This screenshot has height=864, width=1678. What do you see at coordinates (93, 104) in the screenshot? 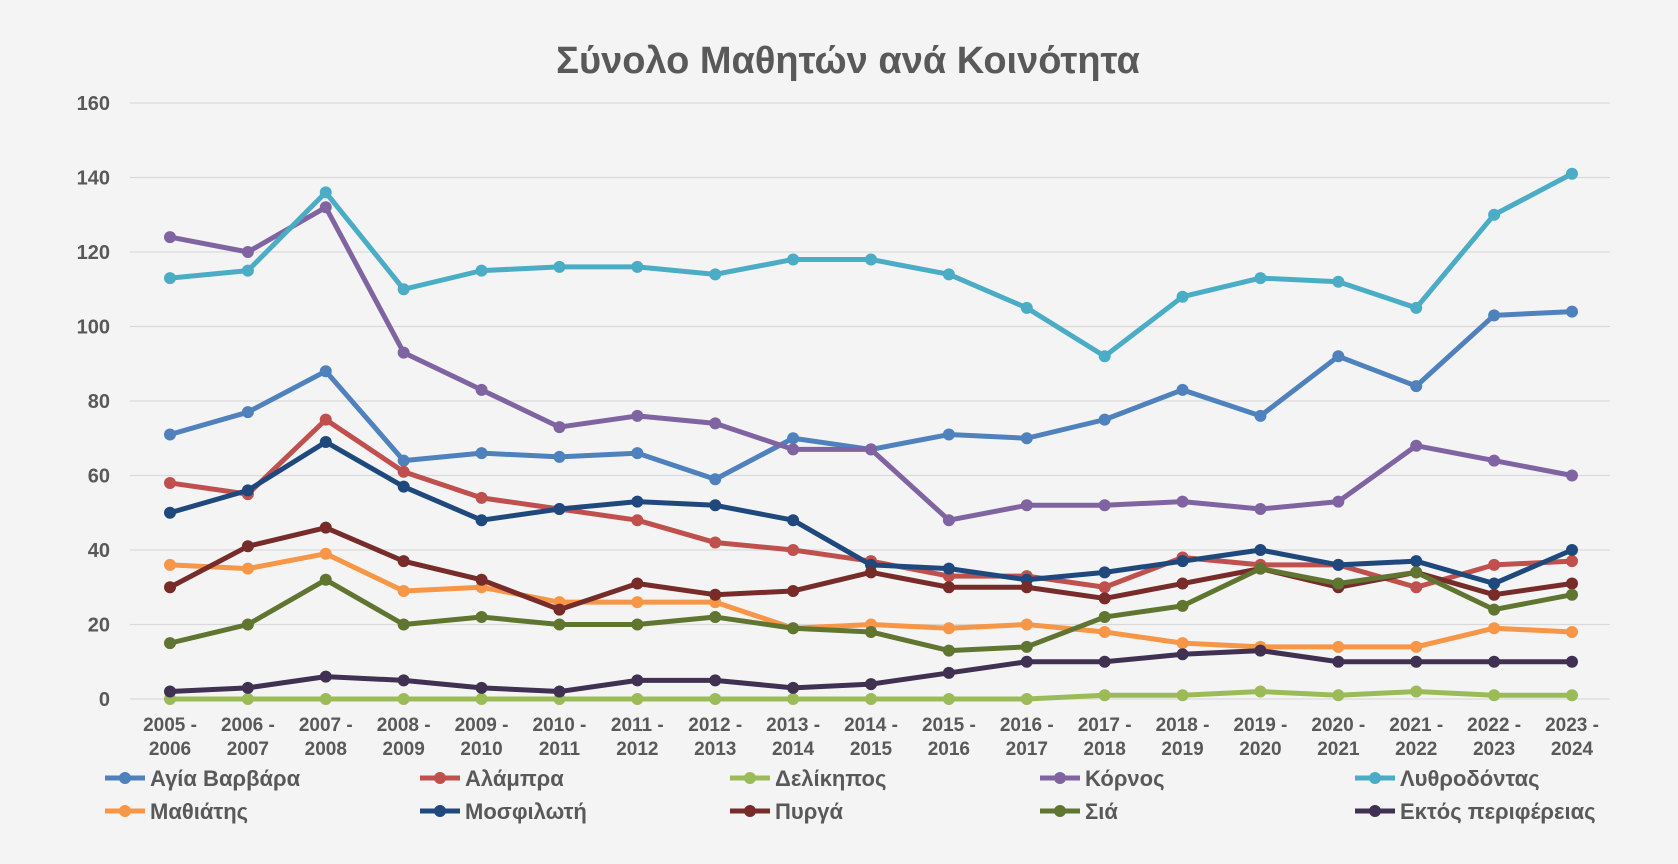
I see `y-tick-label-160: 160` at bounding box center [93, 104].